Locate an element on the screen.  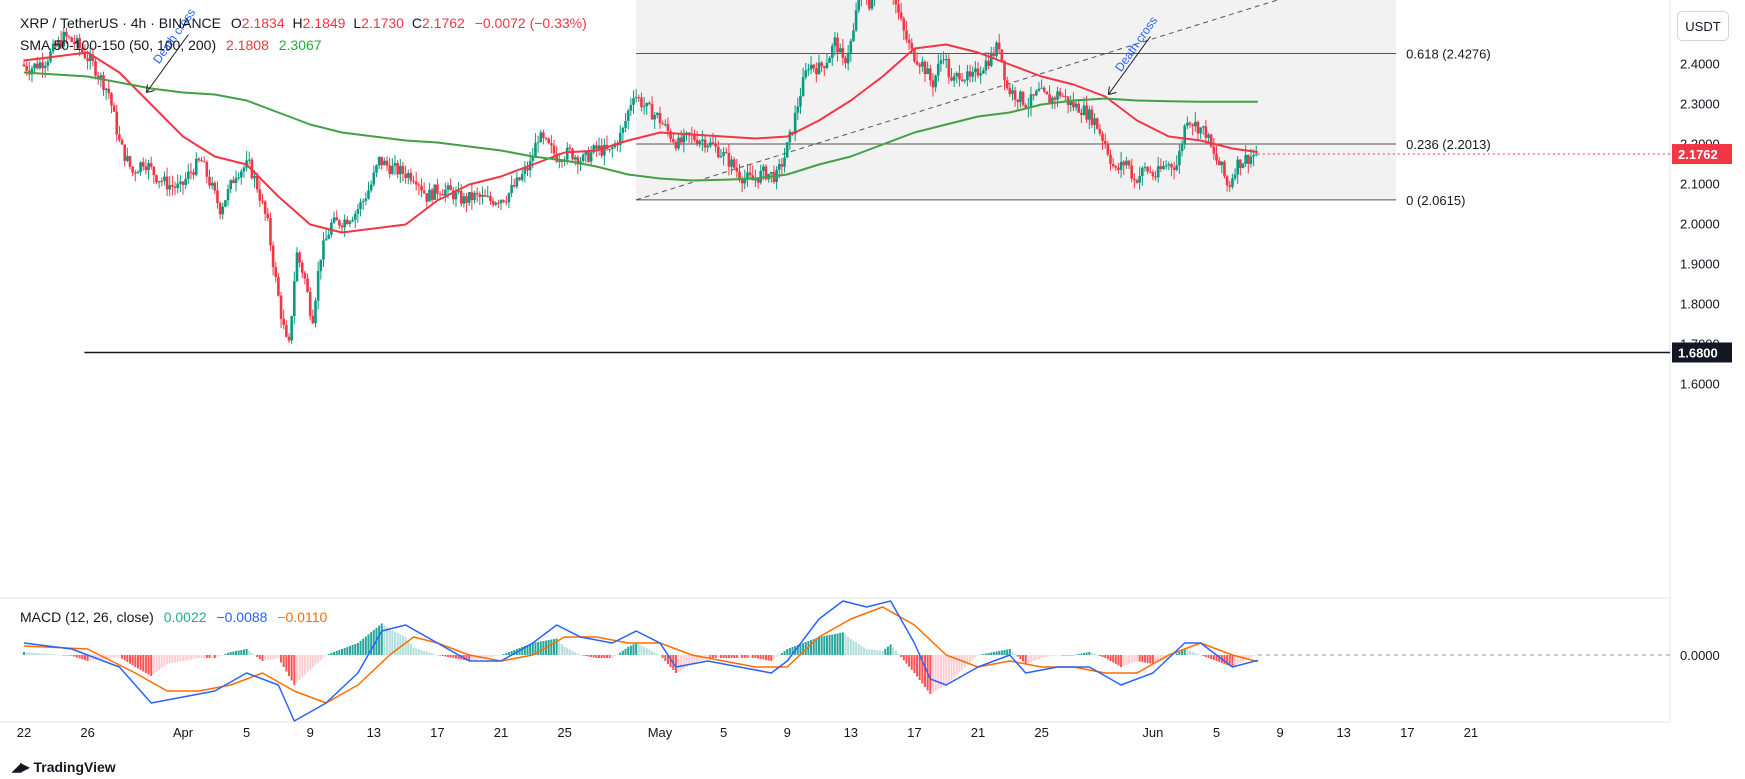
fib-level-label: 0.236 (2.2013) is located at coordinates (1448, 144).